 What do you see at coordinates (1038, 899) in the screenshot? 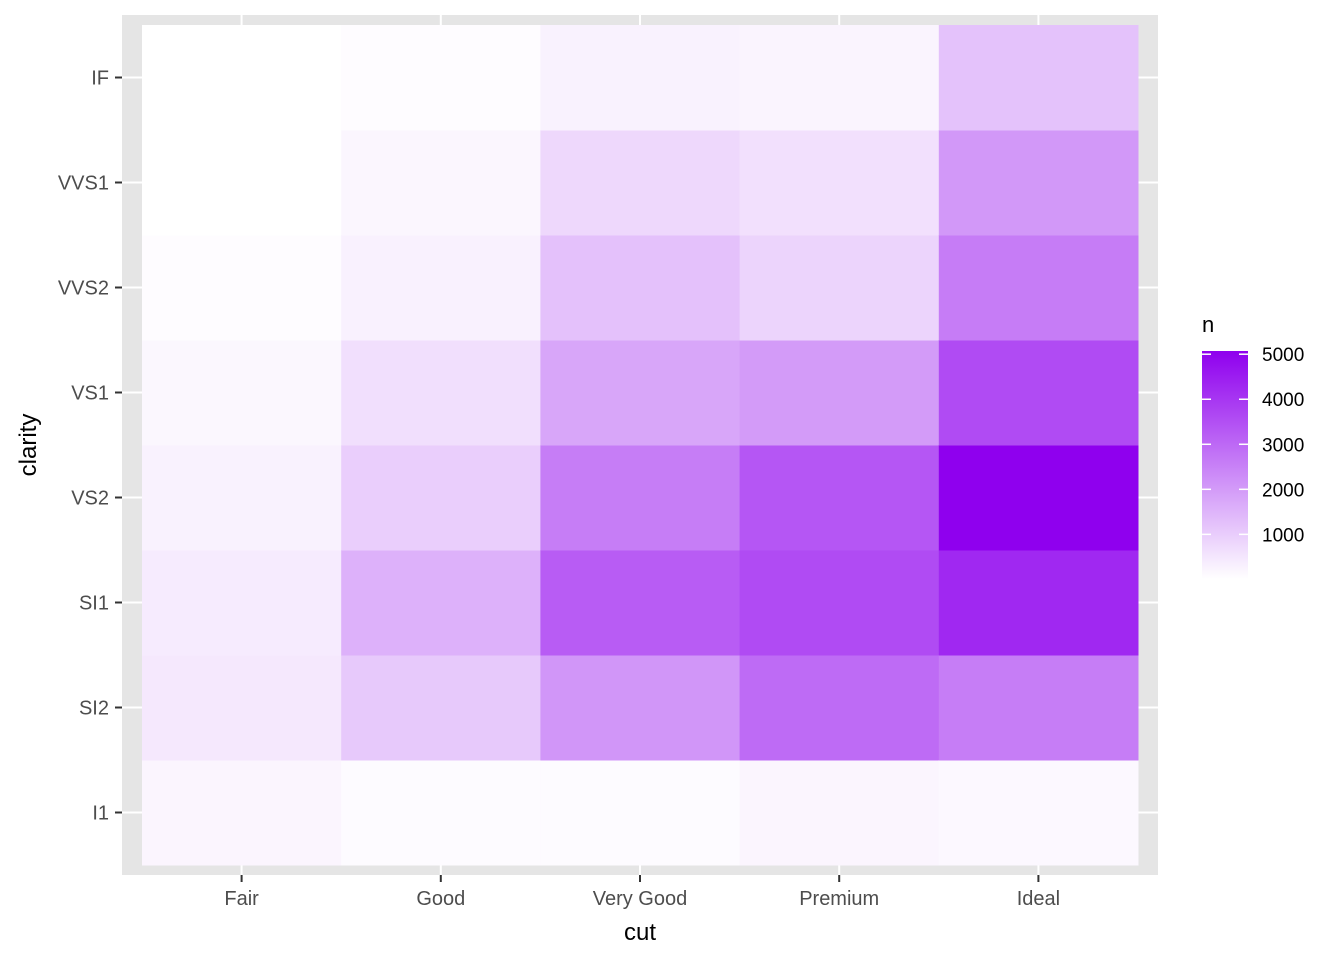
I see `x-tick-label: Ideal` at bounding box center [1038, 899].